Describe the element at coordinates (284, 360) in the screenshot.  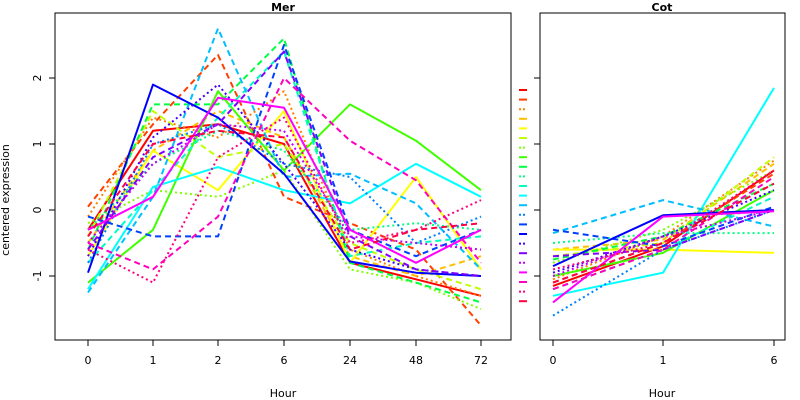
I see `mer-x-tick-label: 6` at that location.